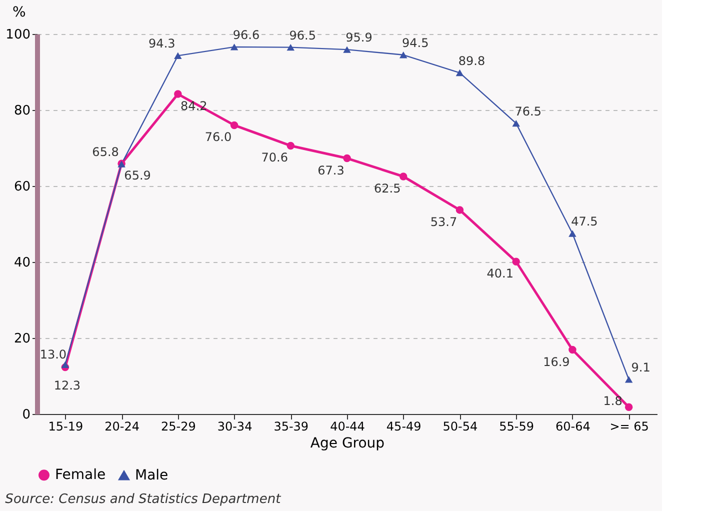  What do you see at coordinates (178, 427) in the screenshot?
I see `x-tick-label: 25-29` at bounding box center [178, 427].